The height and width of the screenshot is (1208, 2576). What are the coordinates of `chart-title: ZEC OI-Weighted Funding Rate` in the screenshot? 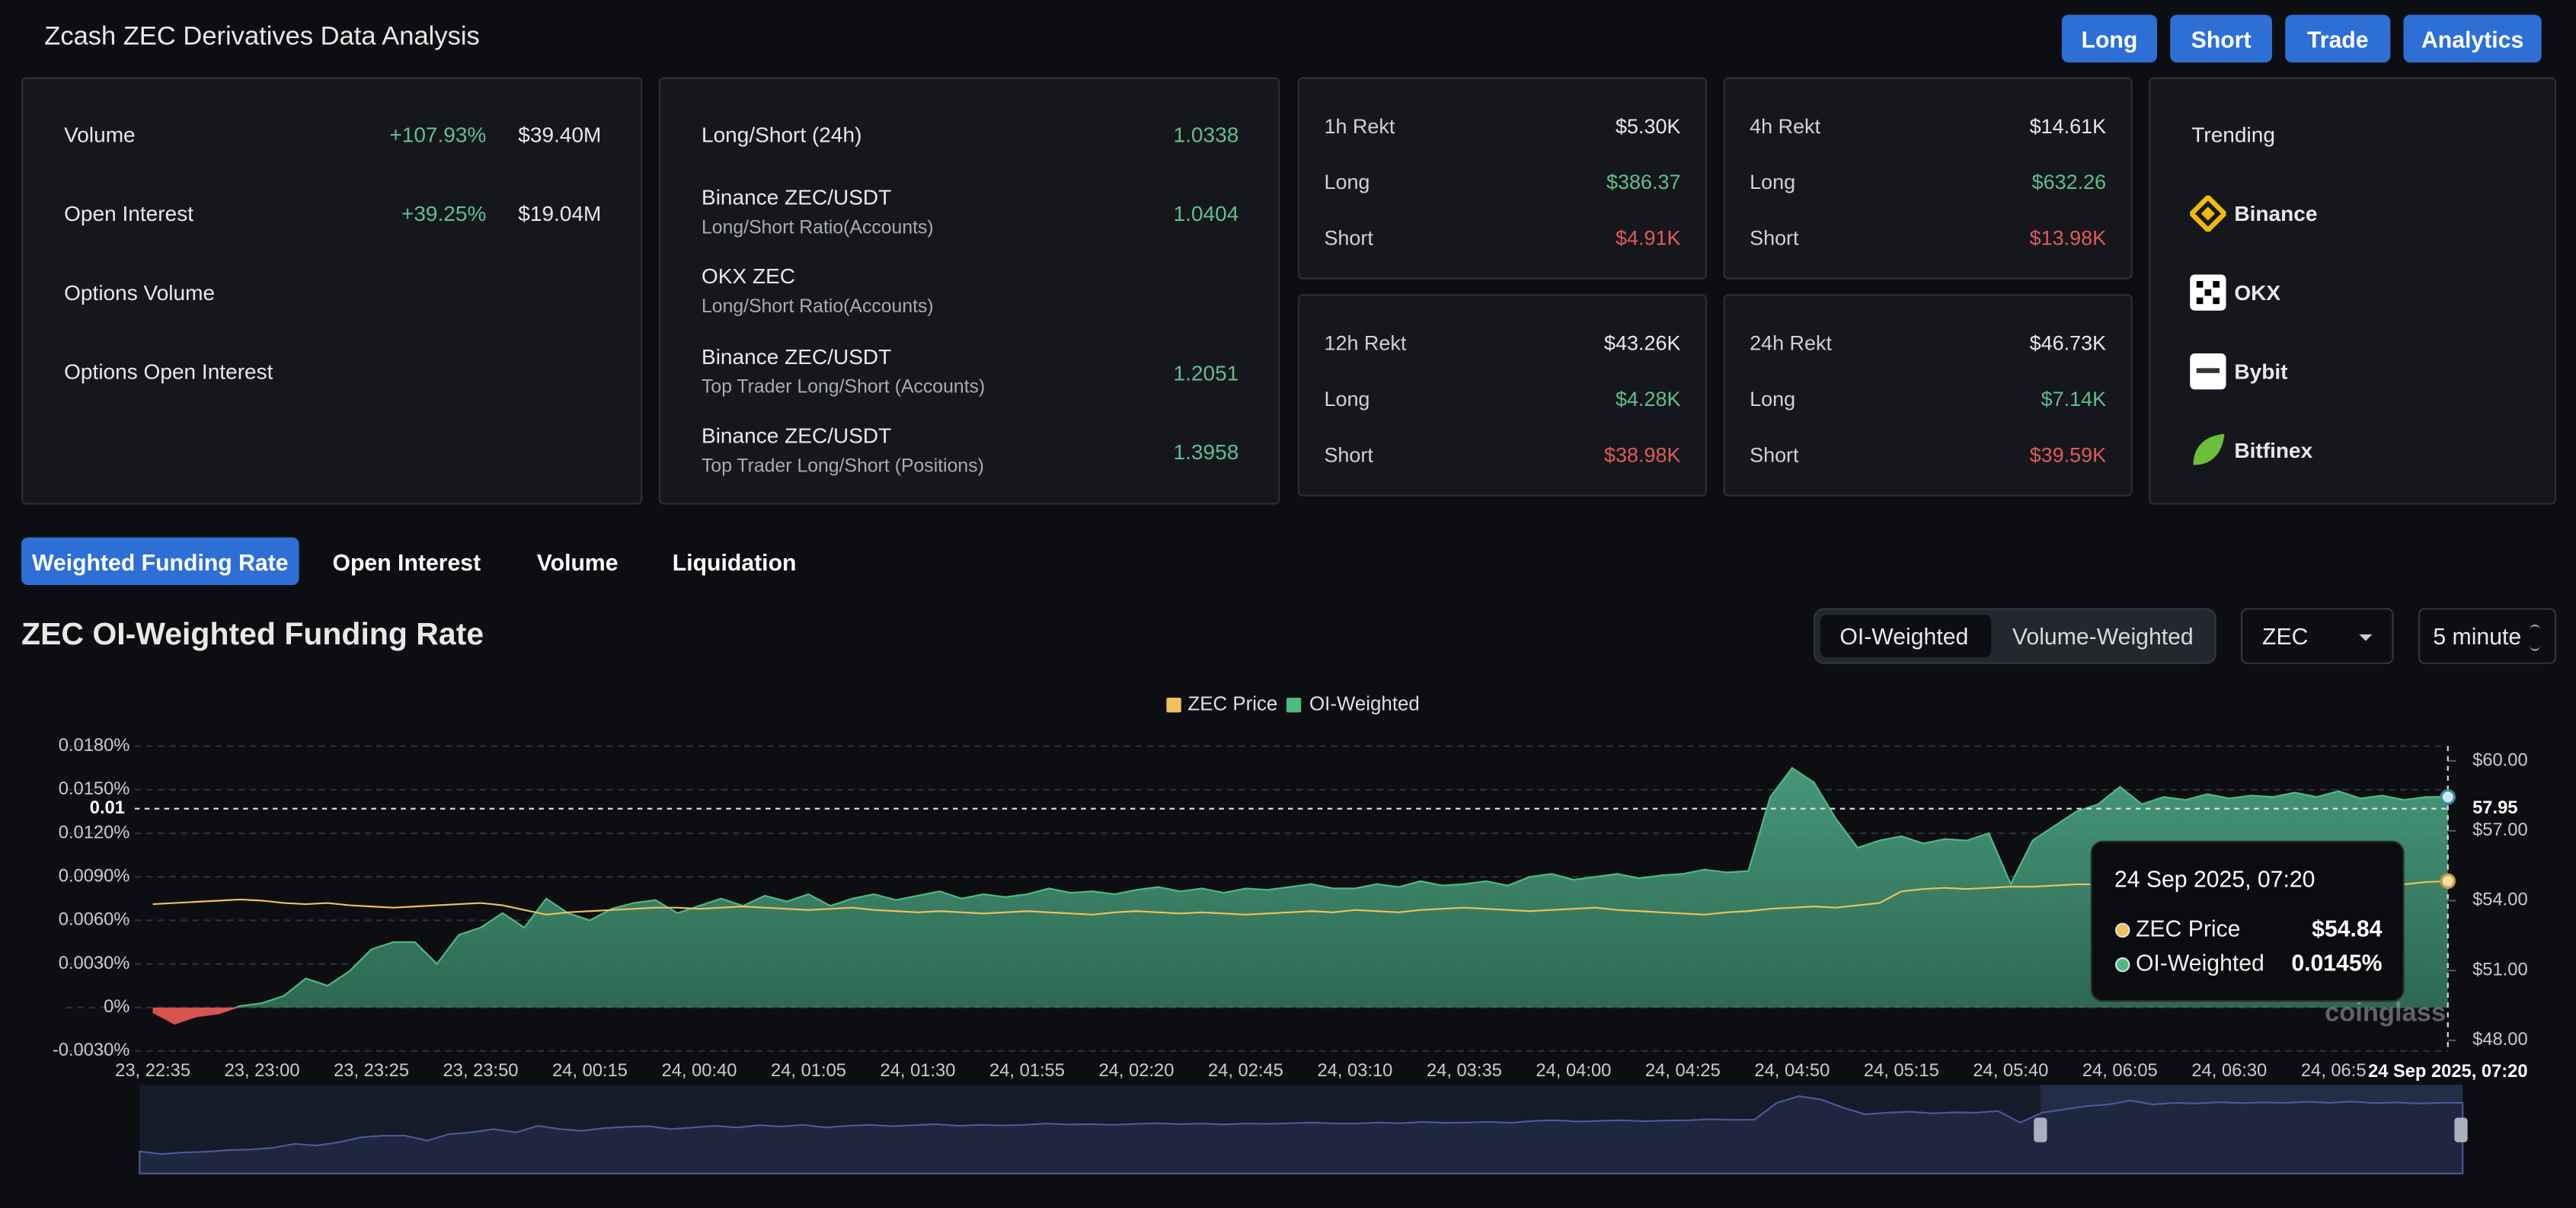 It's located at (252, 636).